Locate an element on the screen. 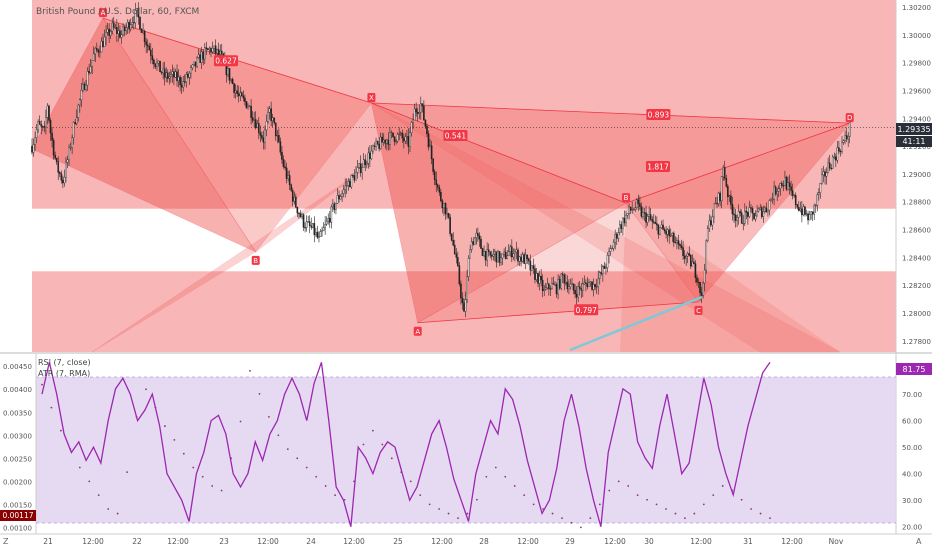  shaded-zone is located at coordinates (464, 311).